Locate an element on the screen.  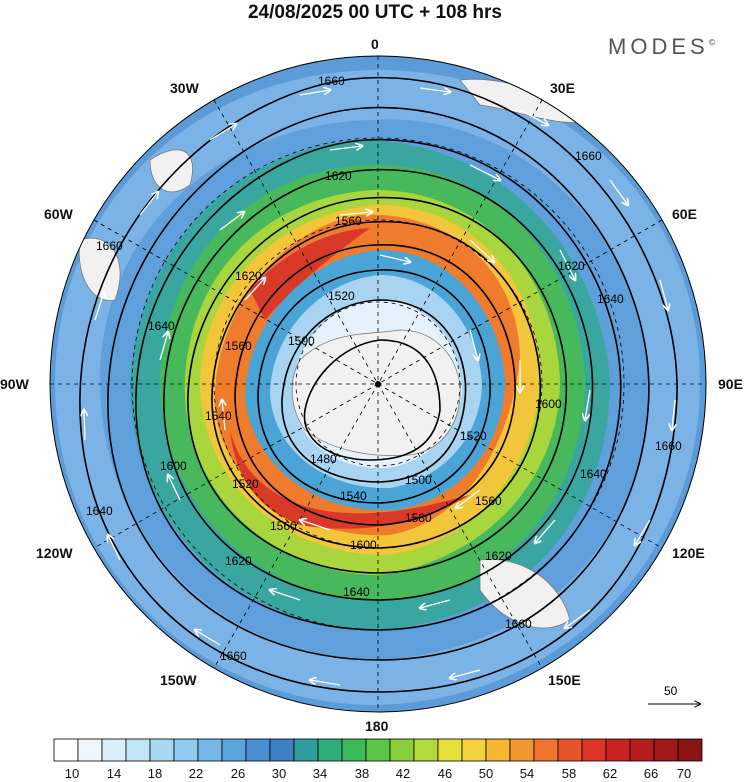
contour-label: 1480 is located at coordinates (323, 459).